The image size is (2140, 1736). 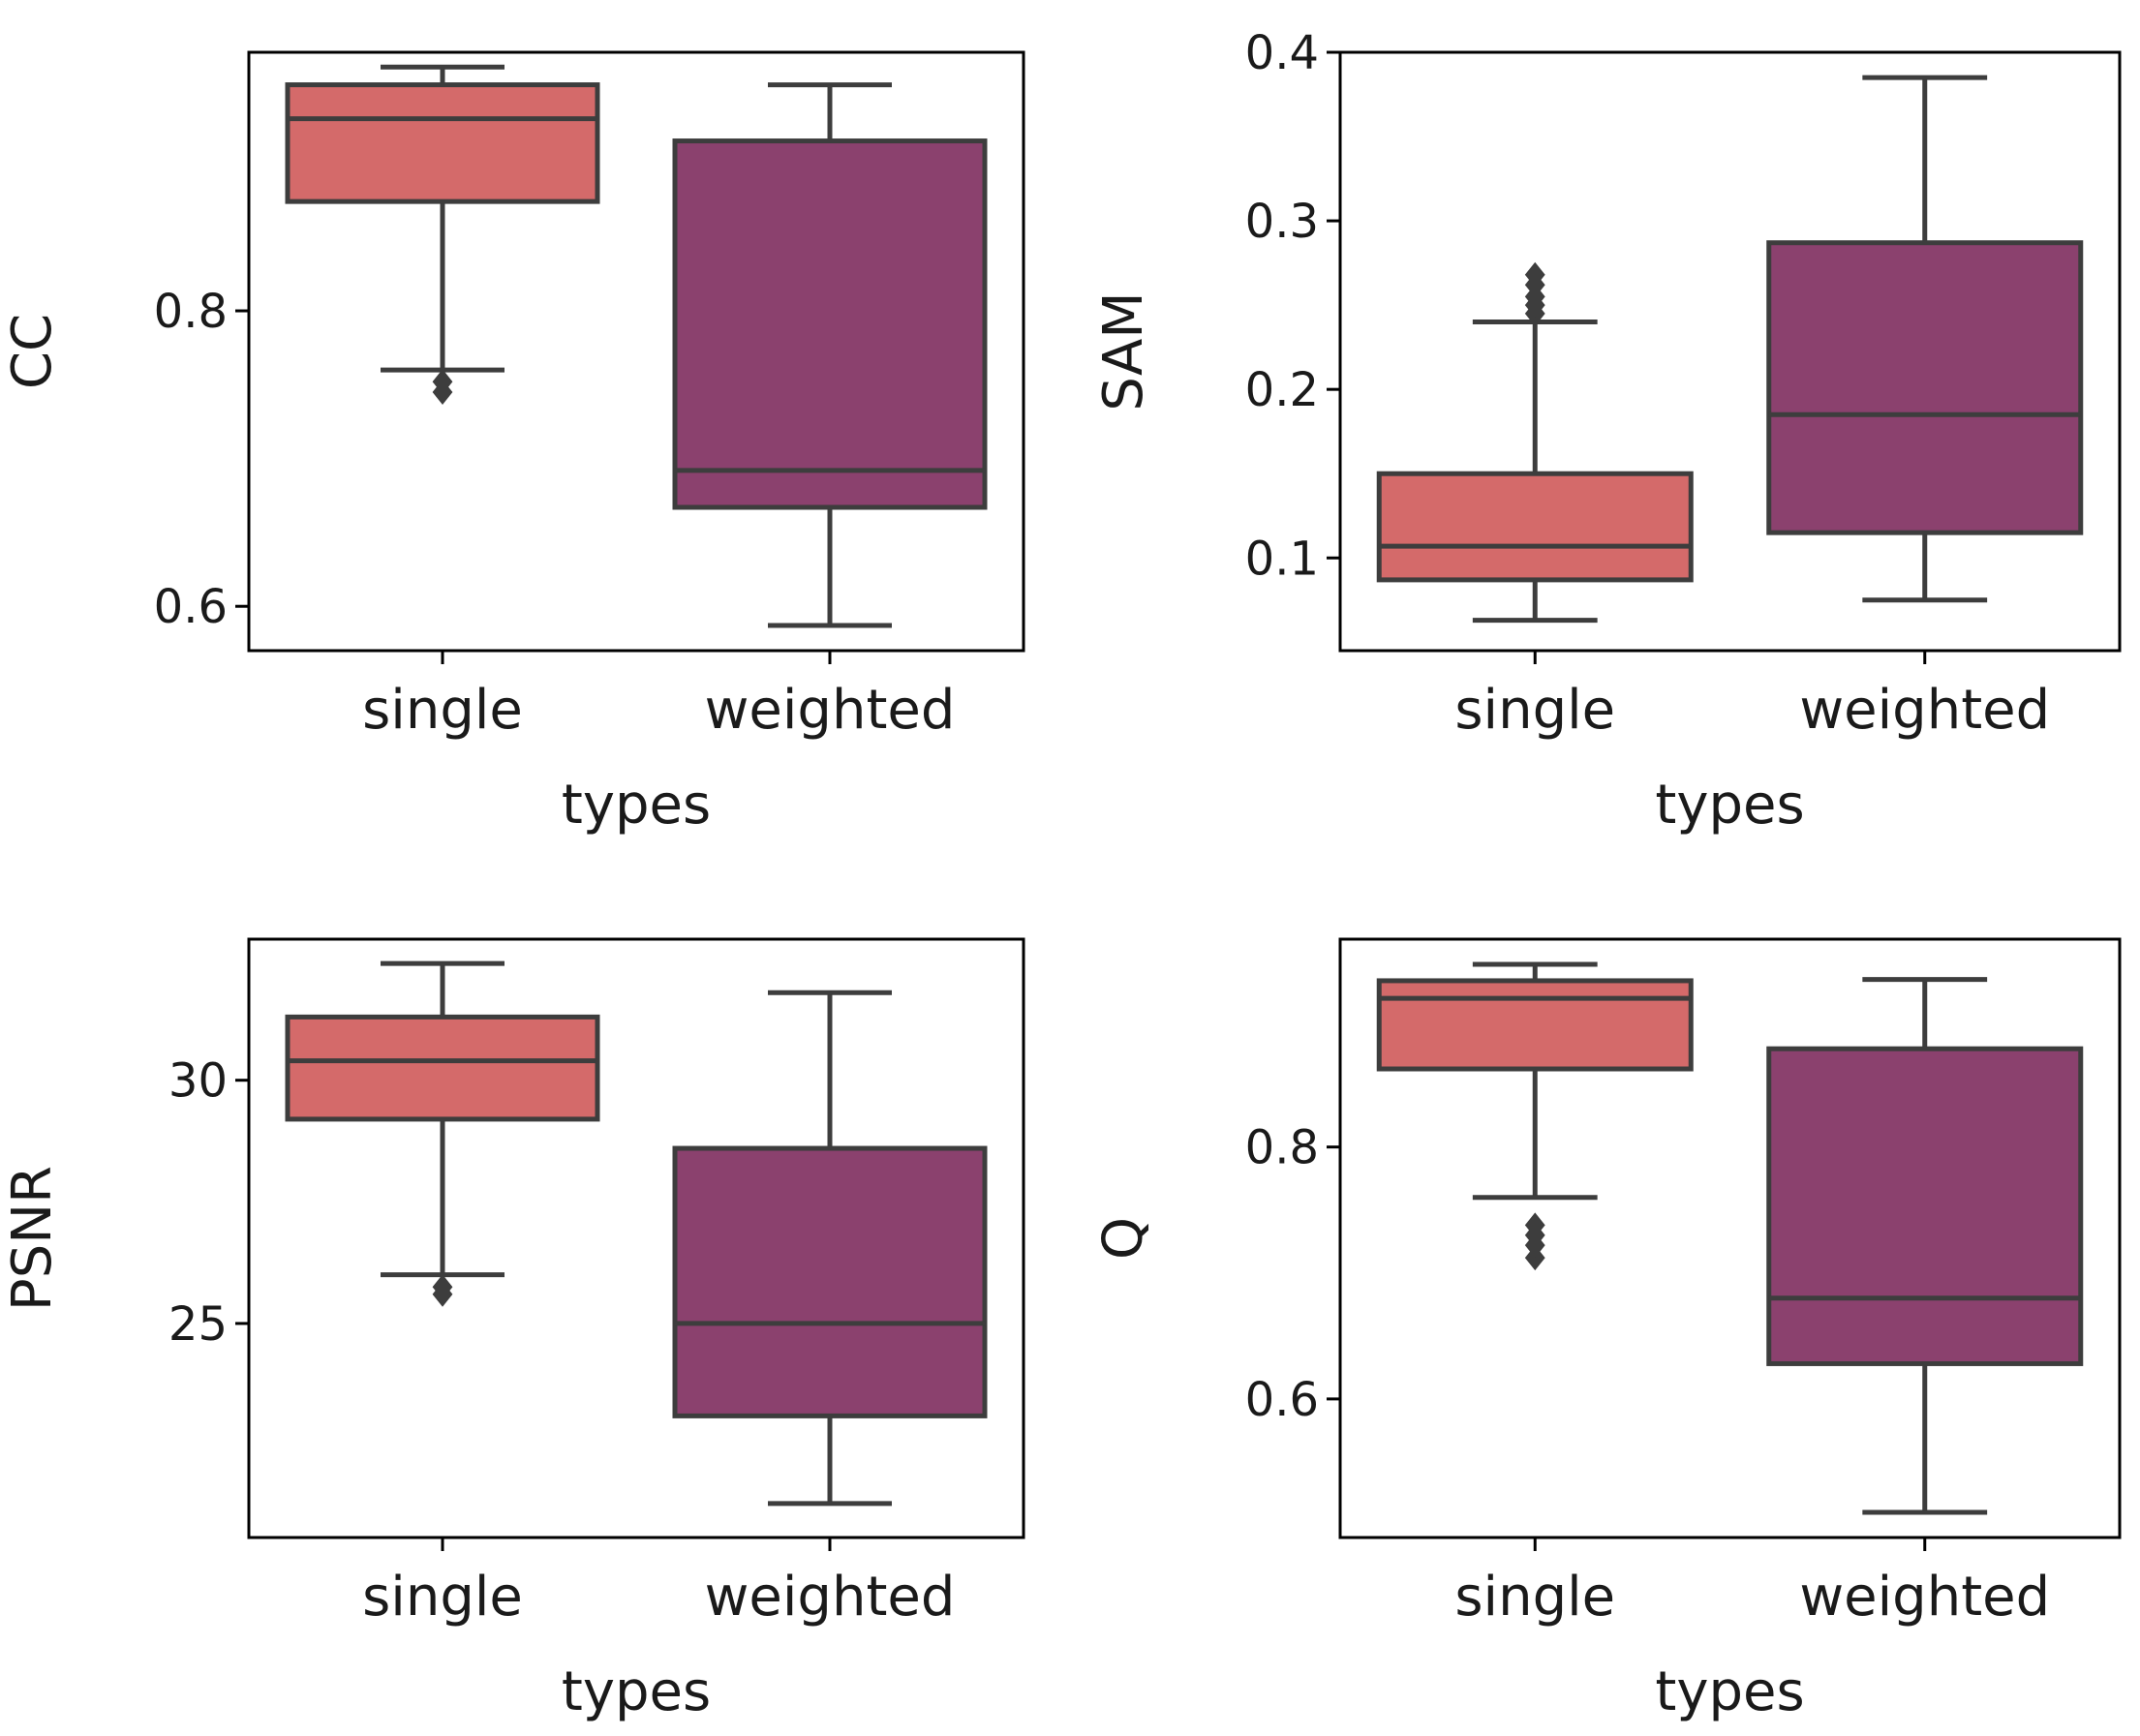 What do you see at coordinates (830, 1597) in the screenshot?
I see `x-tick-label-psnr-weighted: weighted` at bounding box center [830, 1597].